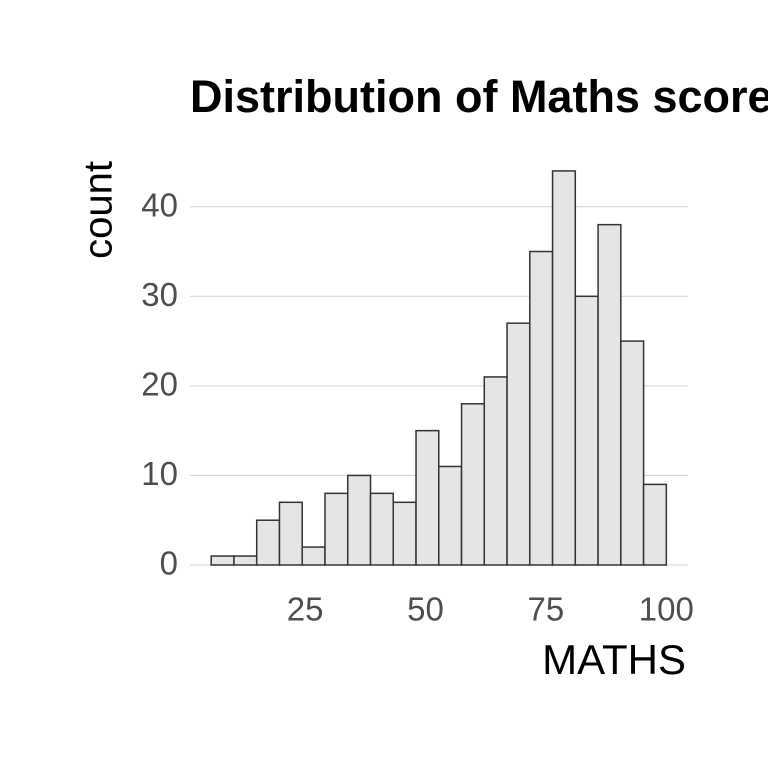 This screenshot has width=768, height=768. What do you see at coordinates (614, 659) in the screenshot?
I see `x-axis-label: MATHS` at bounding box center [614, 659].